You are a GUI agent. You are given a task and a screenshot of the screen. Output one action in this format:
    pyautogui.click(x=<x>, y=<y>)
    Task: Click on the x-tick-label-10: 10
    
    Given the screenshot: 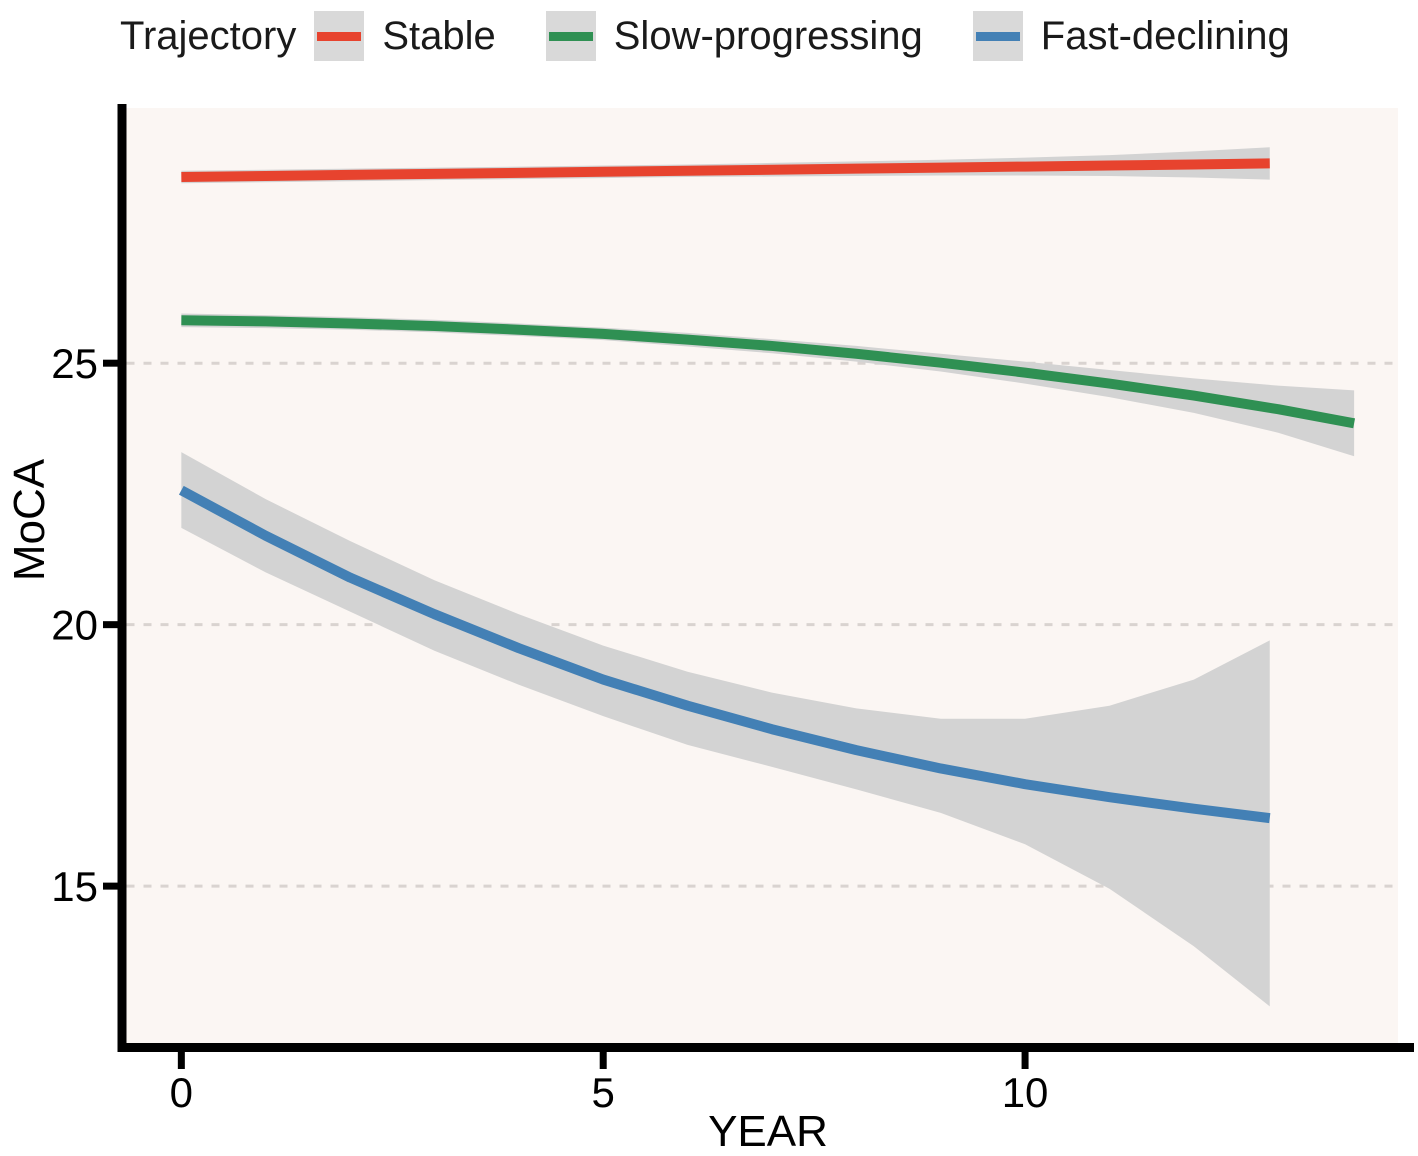 What is the action you would take?
    pyautogui.click(x=1025, y=1092)
    